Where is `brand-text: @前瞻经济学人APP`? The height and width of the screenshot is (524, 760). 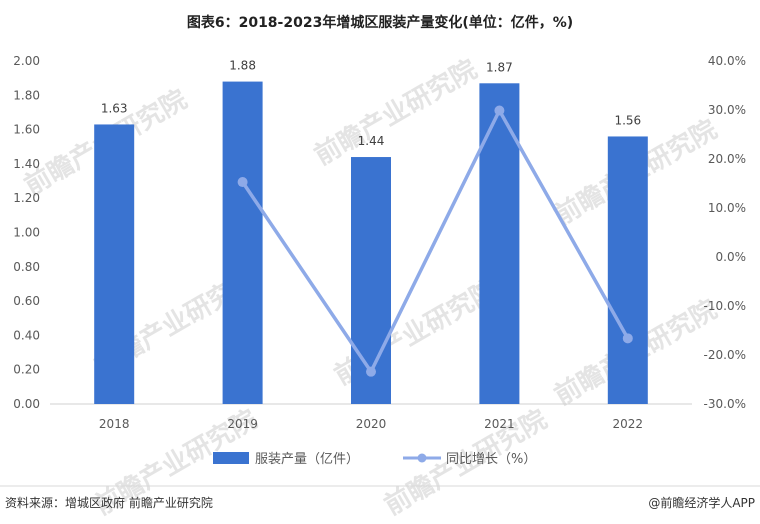
brand-text: @前瞻经济学人APP is located at coordinates (701, 502).